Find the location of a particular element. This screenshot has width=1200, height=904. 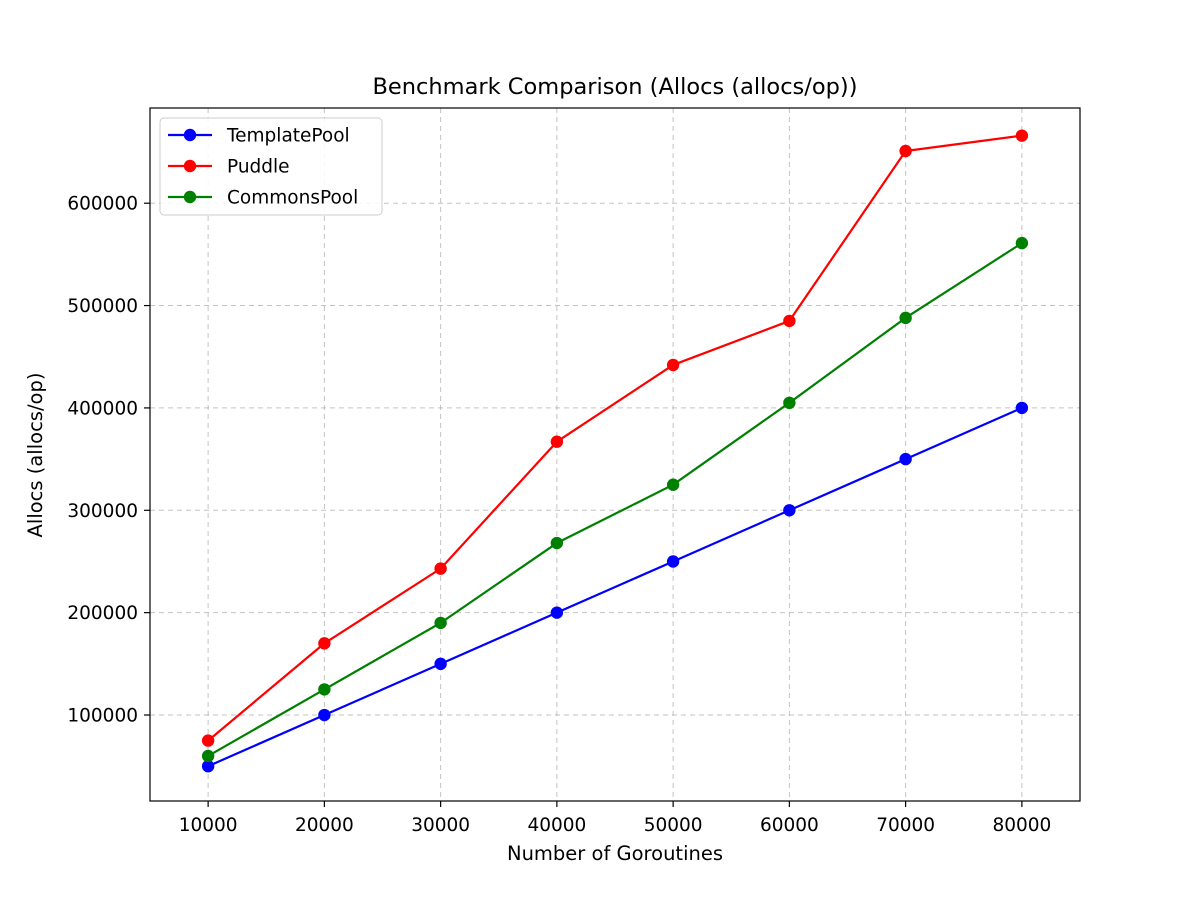

legend: TemplatePool Puddle CommonsPool is located at coordinates (271, 166).